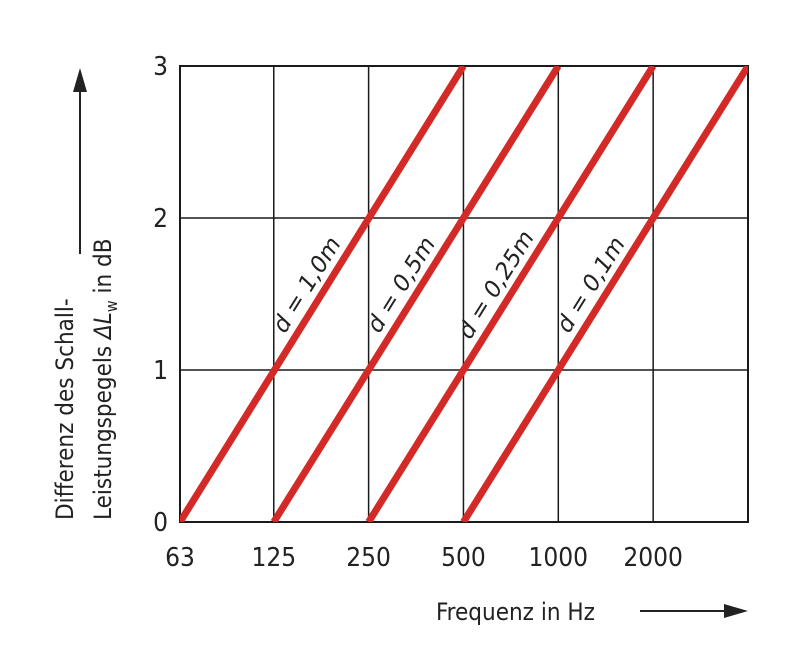  Describe the element at coordinates (103, 269) in the screenshot. I see `y-axis-label-unit: in dB` at that location.